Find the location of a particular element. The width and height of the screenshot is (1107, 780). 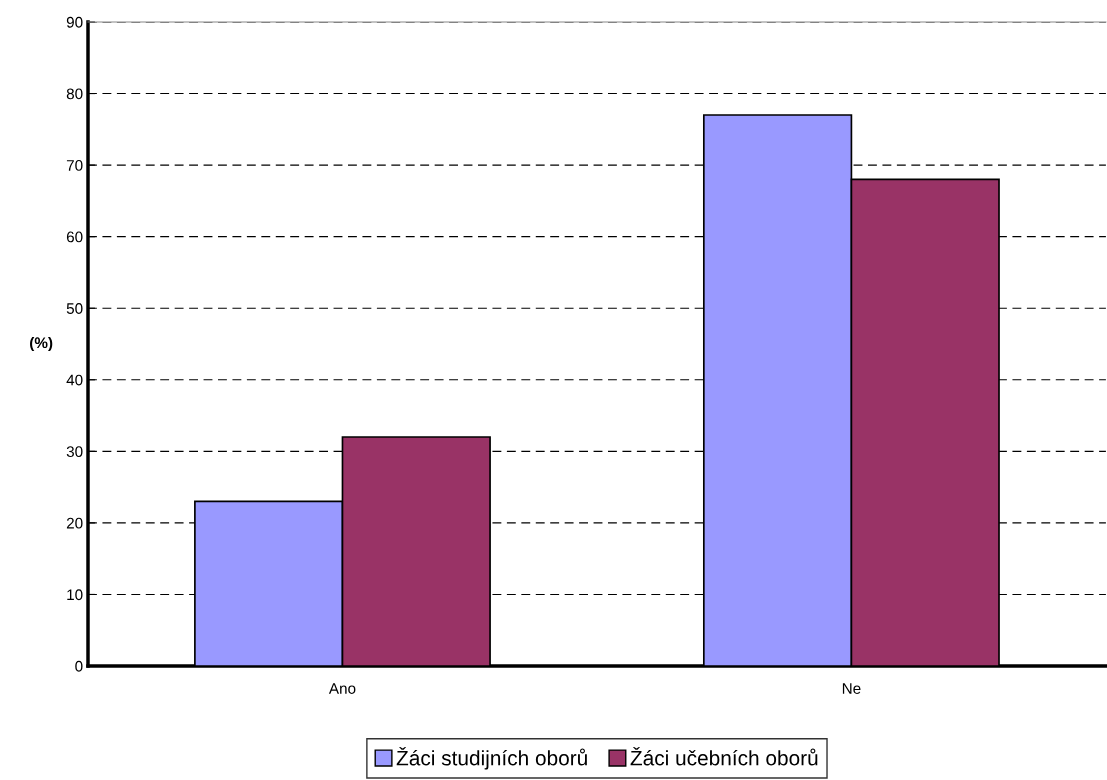

y-tick-label: 40 is located at coordinates (74, 380).